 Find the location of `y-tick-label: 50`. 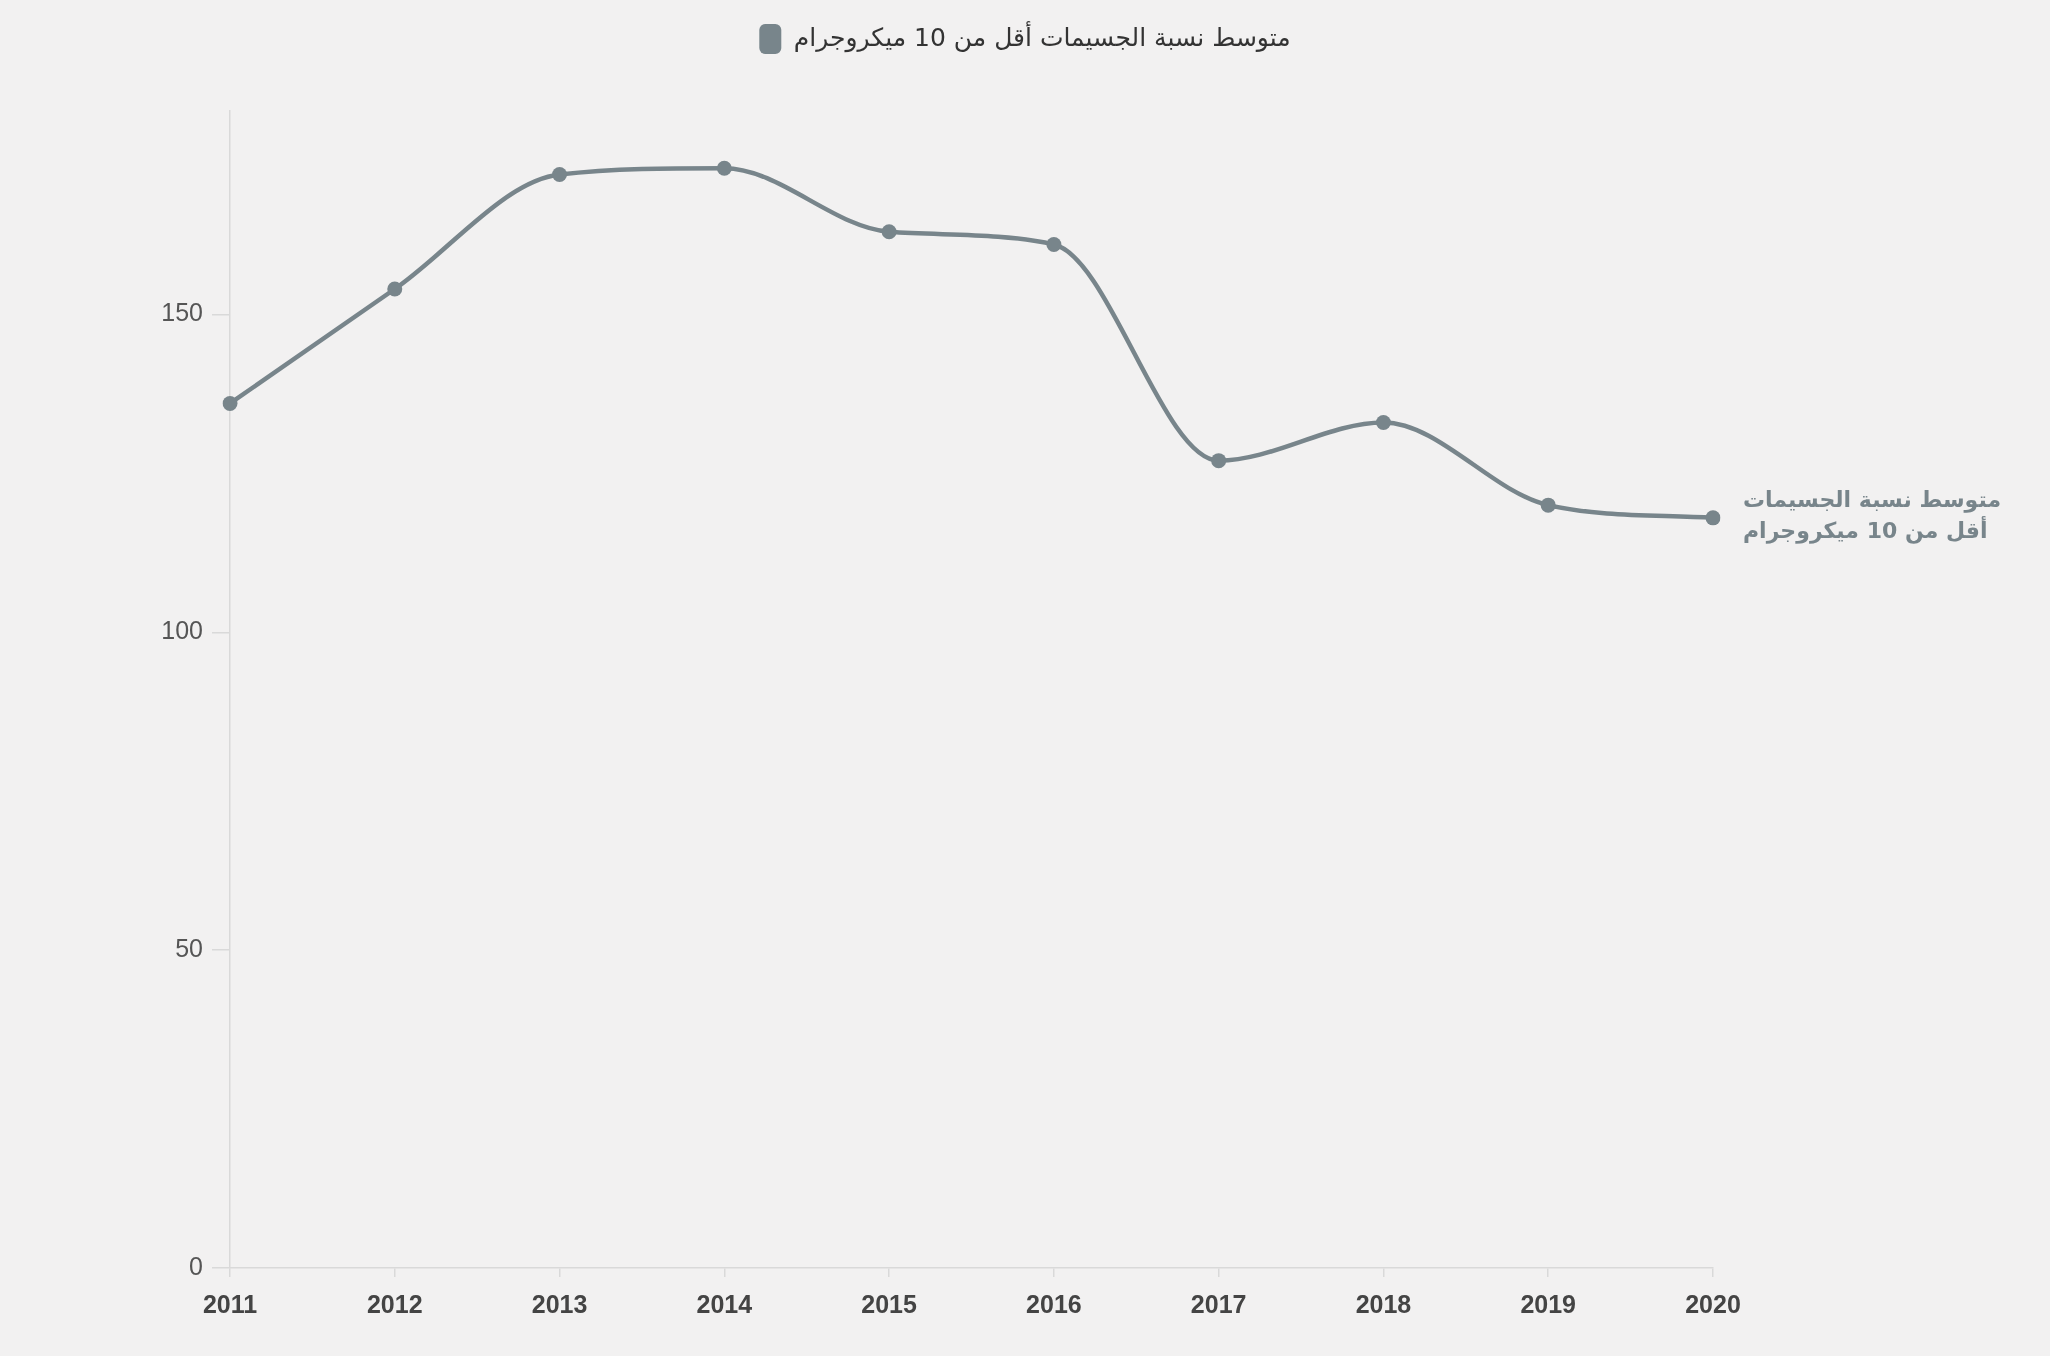

y-tick-label: 50 is located at coordinates (189, 948).